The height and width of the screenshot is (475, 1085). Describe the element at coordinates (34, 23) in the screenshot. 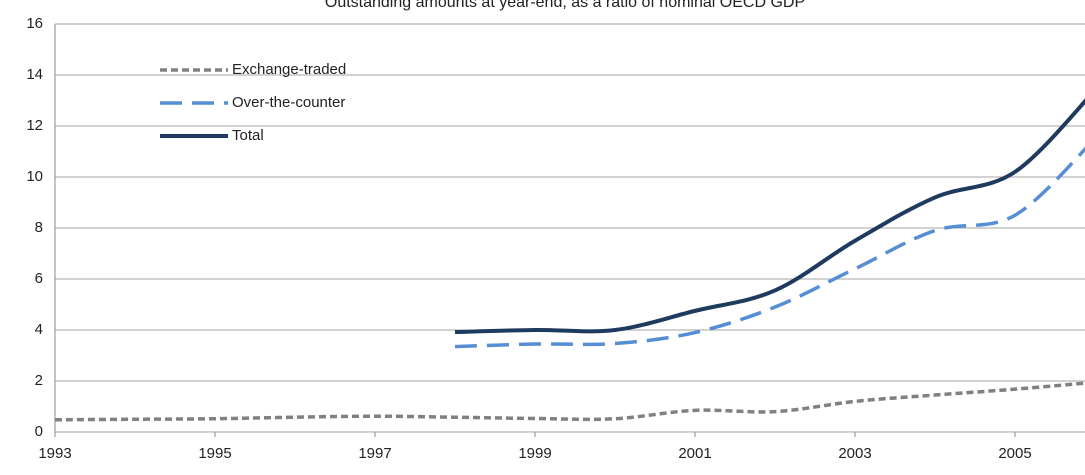

I see `y-tick-label: 16` at that location.